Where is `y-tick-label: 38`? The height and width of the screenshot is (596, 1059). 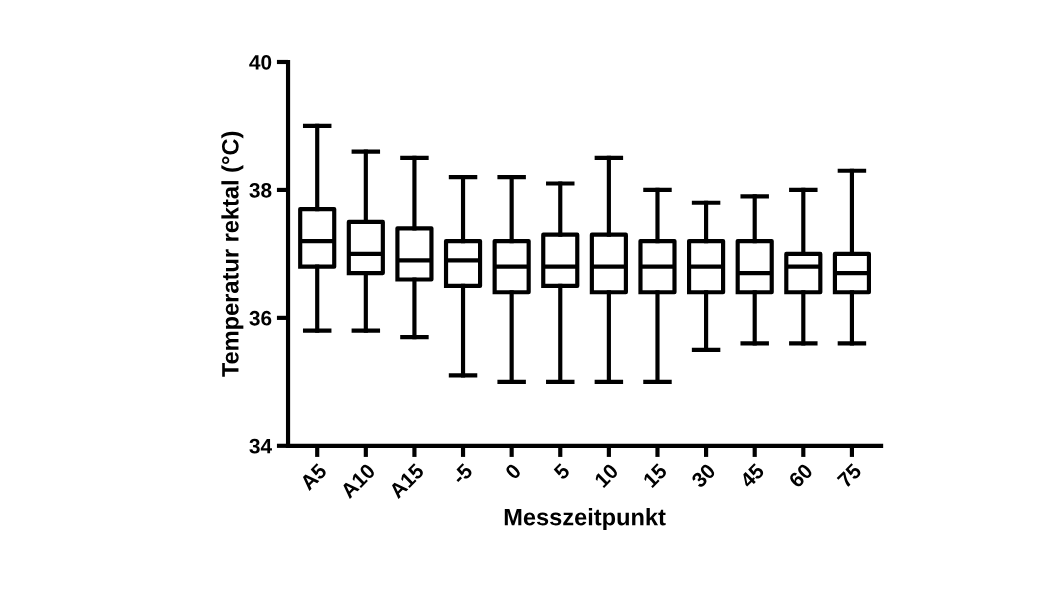
y-tick-label: 38 is located at coordinates (260, 190).